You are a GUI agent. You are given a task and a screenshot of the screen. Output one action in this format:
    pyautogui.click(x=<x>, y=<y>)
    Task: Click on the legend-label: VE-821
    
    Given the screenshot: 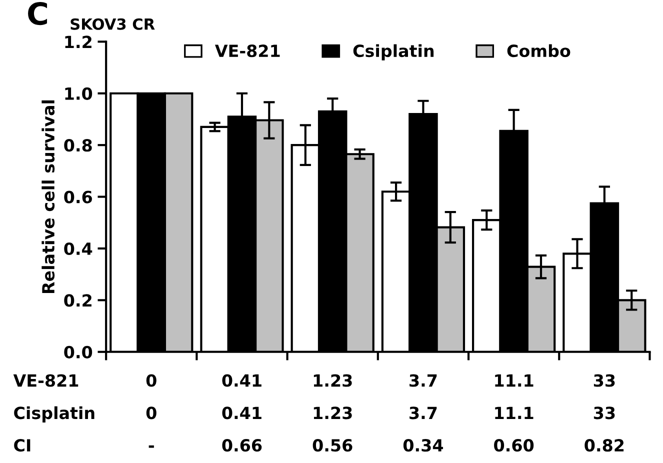 What is the action you would take?
    pyautogui.click(x=247, y=51)
    